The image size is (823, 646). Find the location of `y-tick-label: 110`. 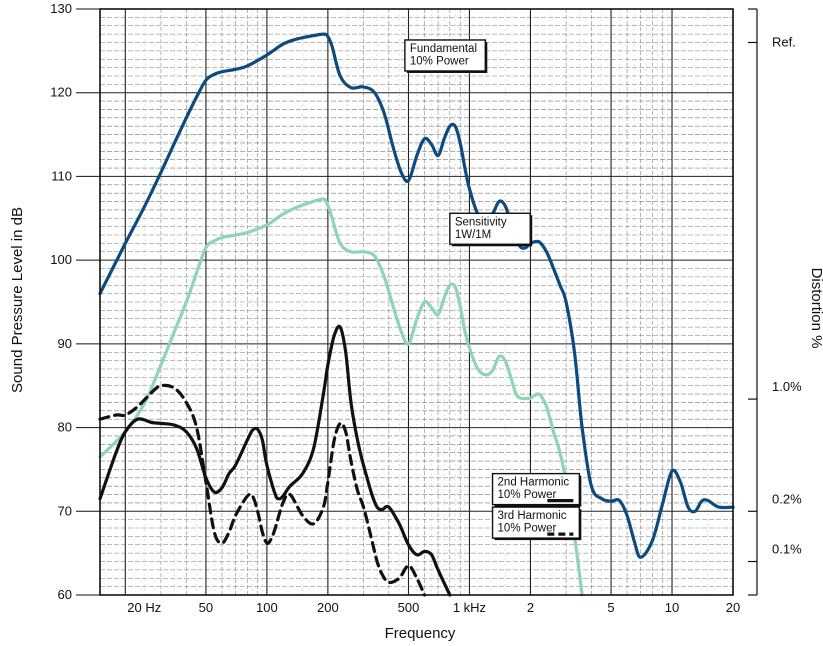

y-tick-label: 110 is located at coordinates (61, 175).